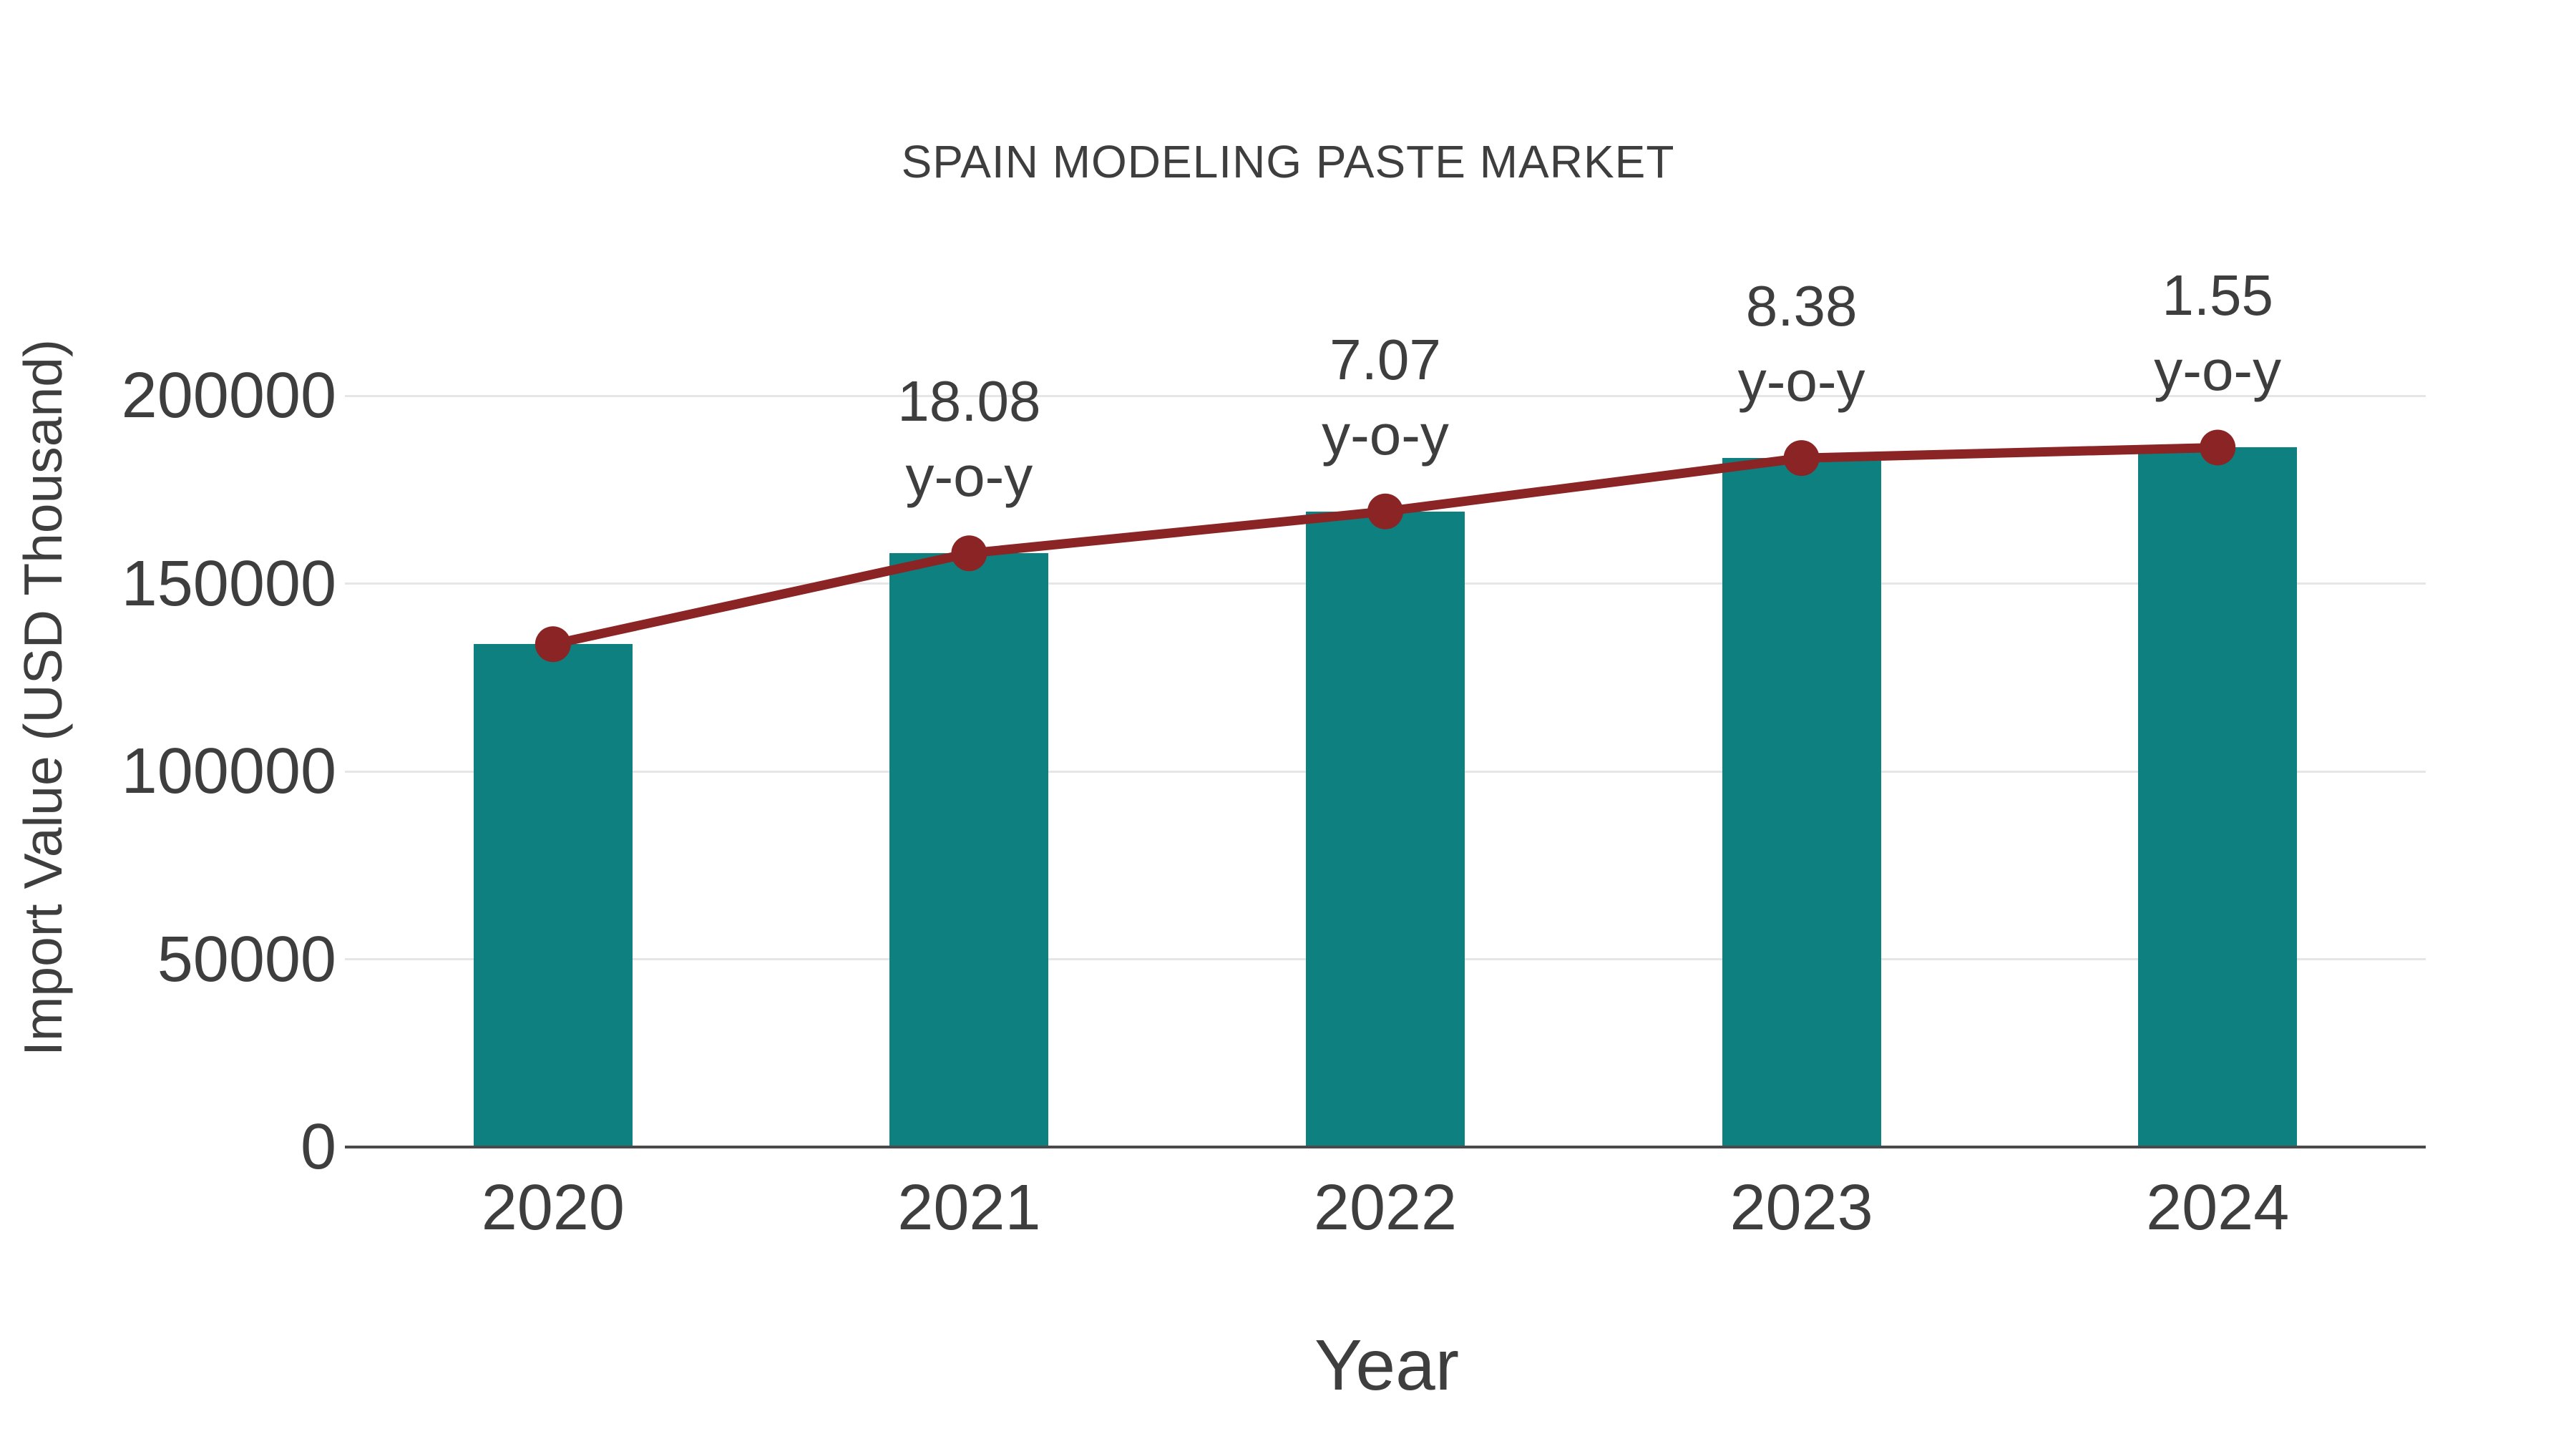 This screenshot has height=1449, width=2576. I want to click on bar-2022, so click(1385, 829).